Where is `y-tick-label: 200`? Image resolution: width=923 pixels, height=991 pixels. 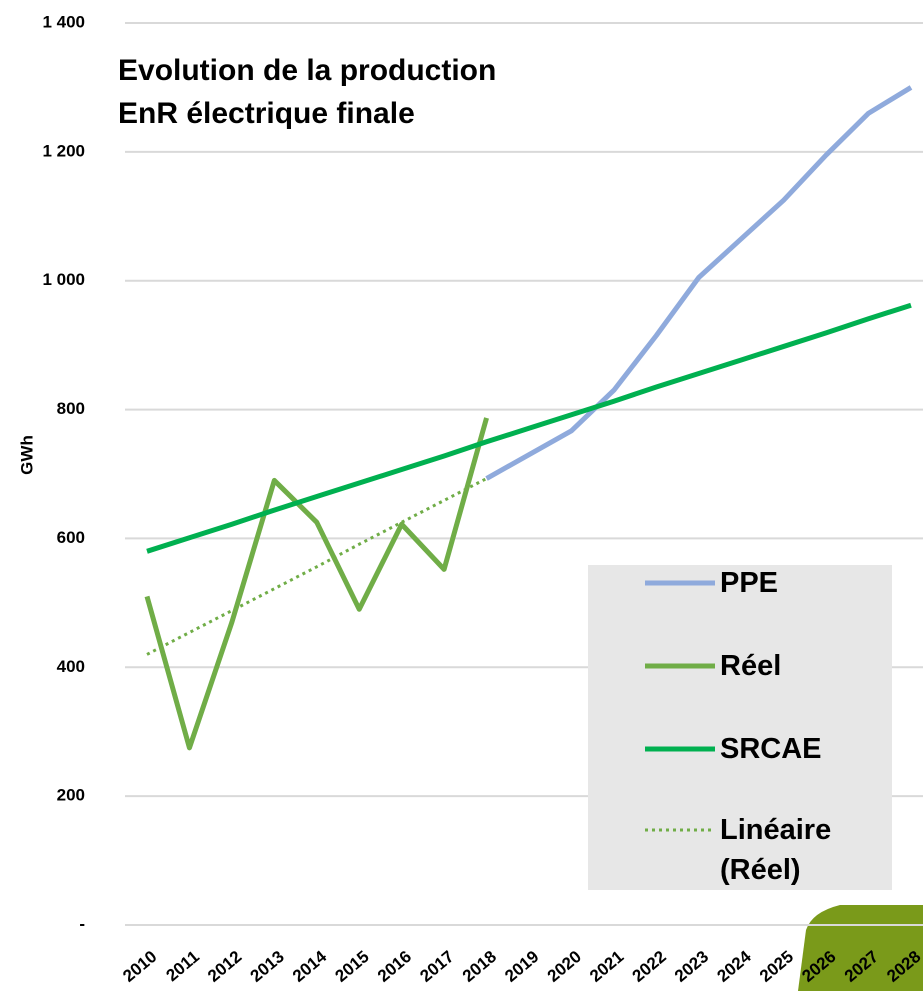
y-tick-label: 200 is located at coordinates (71, 795).